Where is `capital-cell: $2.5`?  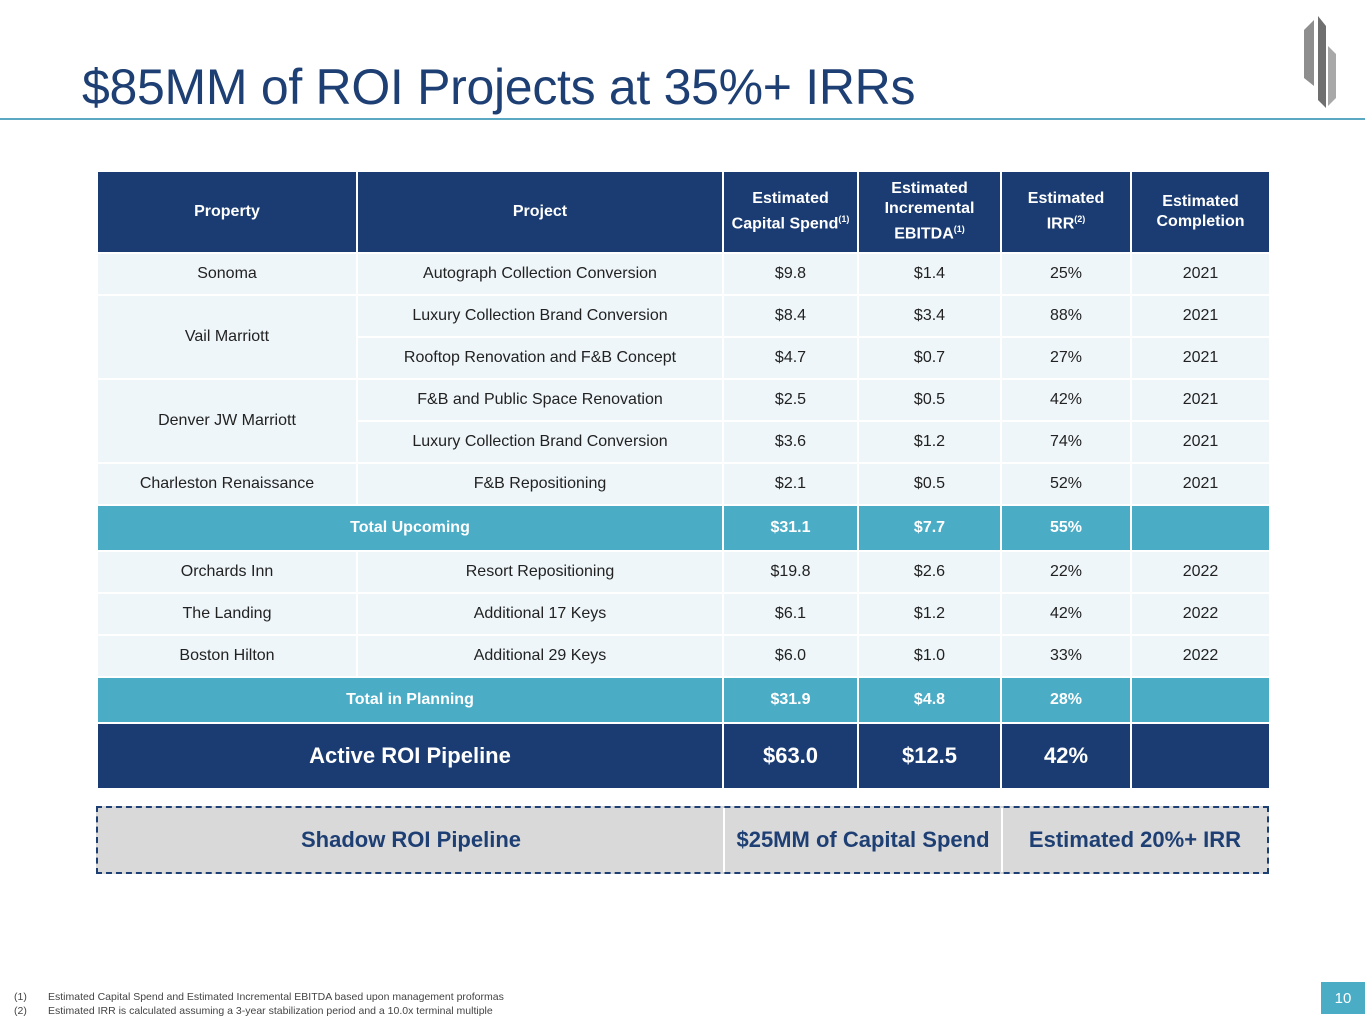 capital-cell: $2.5 is located at coordinates (790, 400).